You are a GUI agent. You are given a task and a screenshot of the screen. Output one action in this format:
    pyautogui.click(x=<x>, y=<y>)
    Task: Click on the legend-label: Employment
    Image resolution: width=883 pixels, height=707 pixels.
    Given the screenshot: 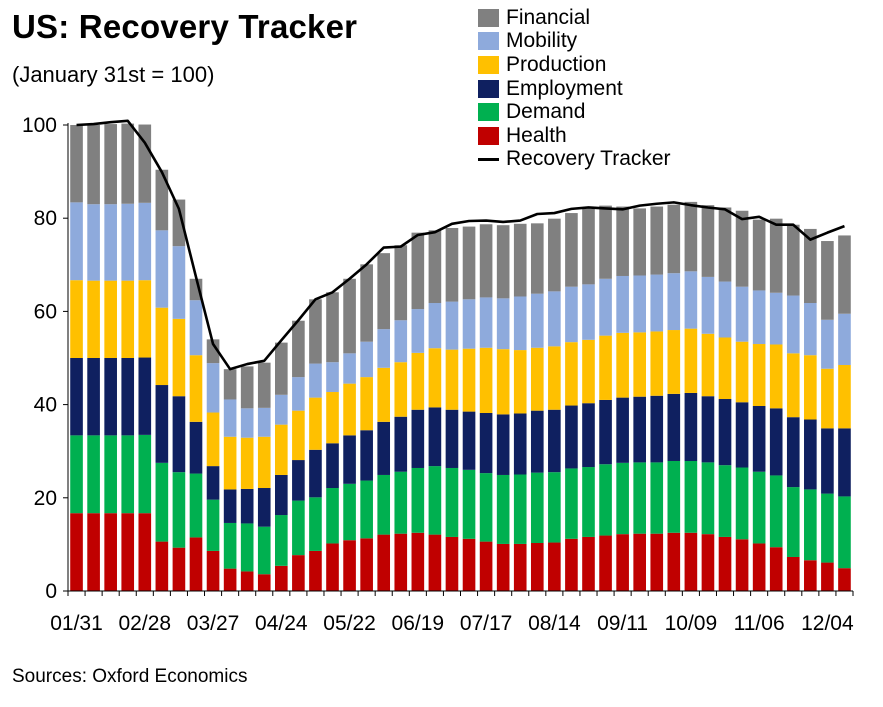 What is the action you would take?
    pyautogui.click(x=564, y=88)
    